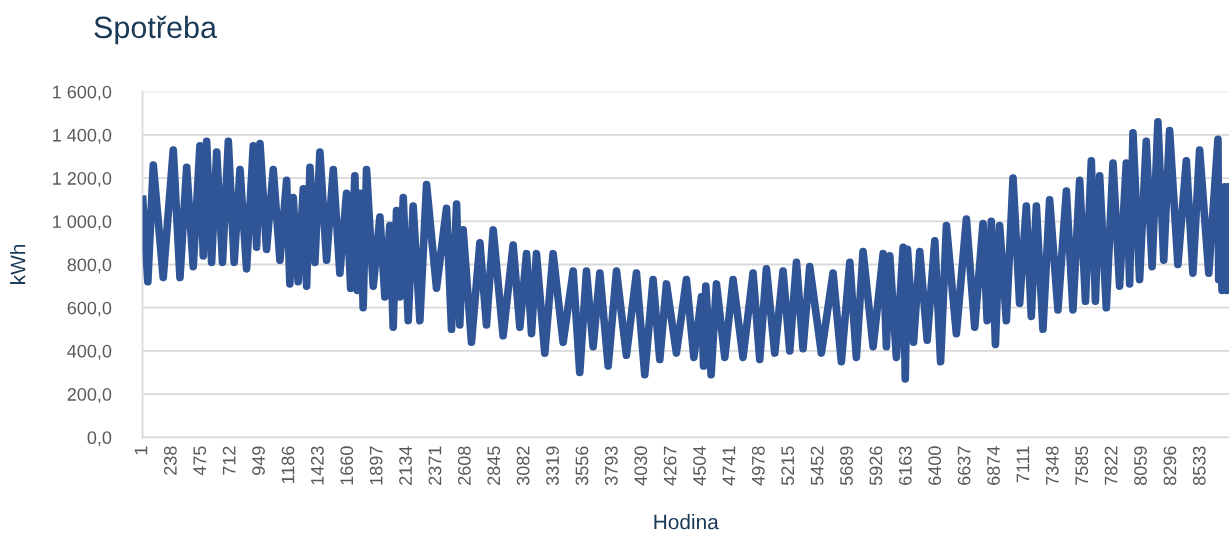  What do you see at coordinates (905, 465) in the screenshot?
I see `x-tick-label: 6163` at bounding box center [905, 465].